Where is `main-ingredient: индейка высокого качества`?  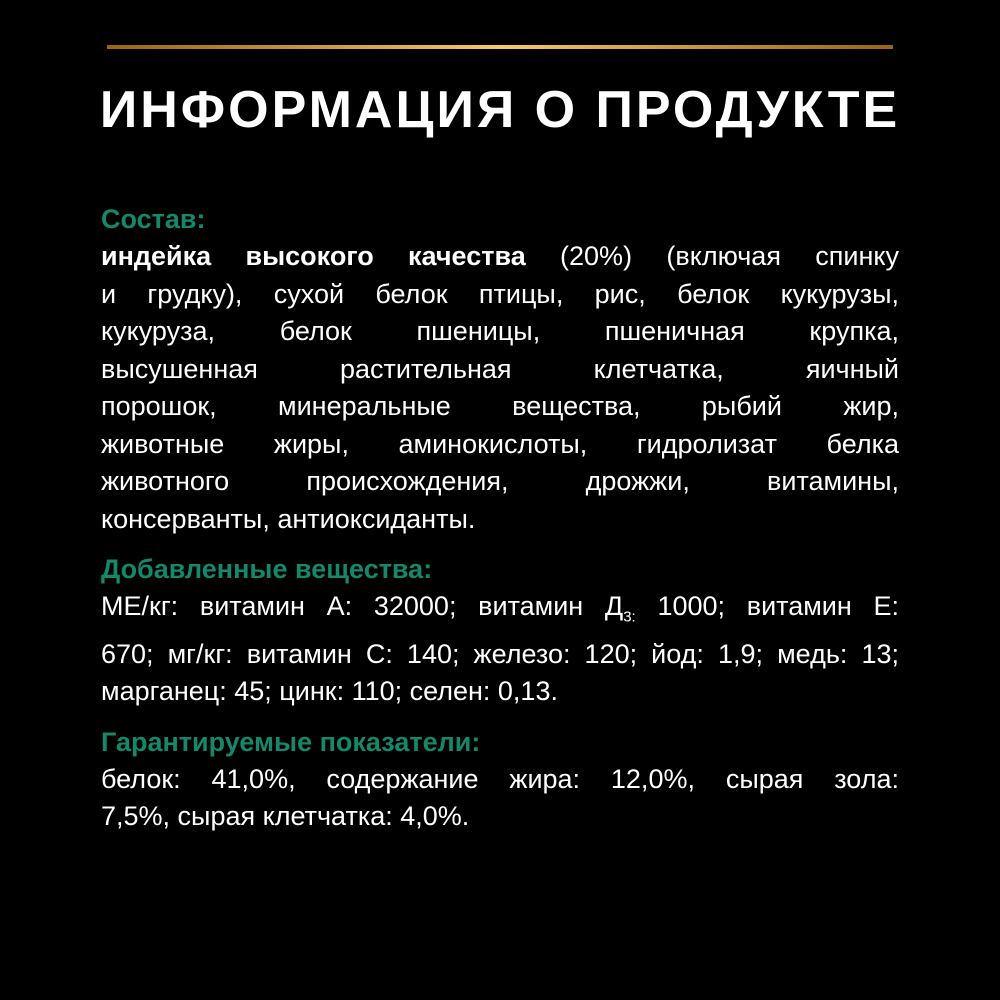 main-ingredient: индейка высокого качества is located at coordinates (313, 256).